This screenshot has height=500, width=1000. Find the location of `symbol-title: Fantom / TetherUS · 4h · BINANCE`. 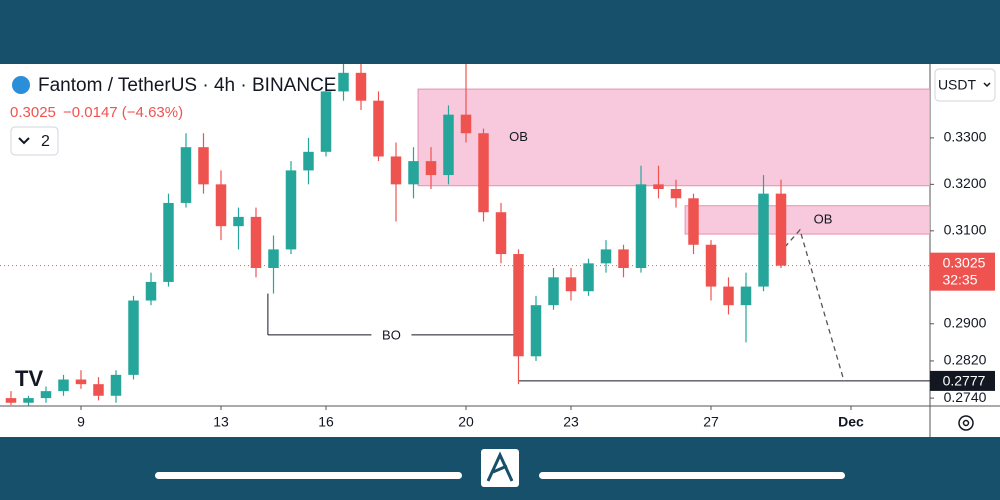

symbol-title: Fantom / TetherUS · 4h · BINANCE is located at coordinates (187, 85).